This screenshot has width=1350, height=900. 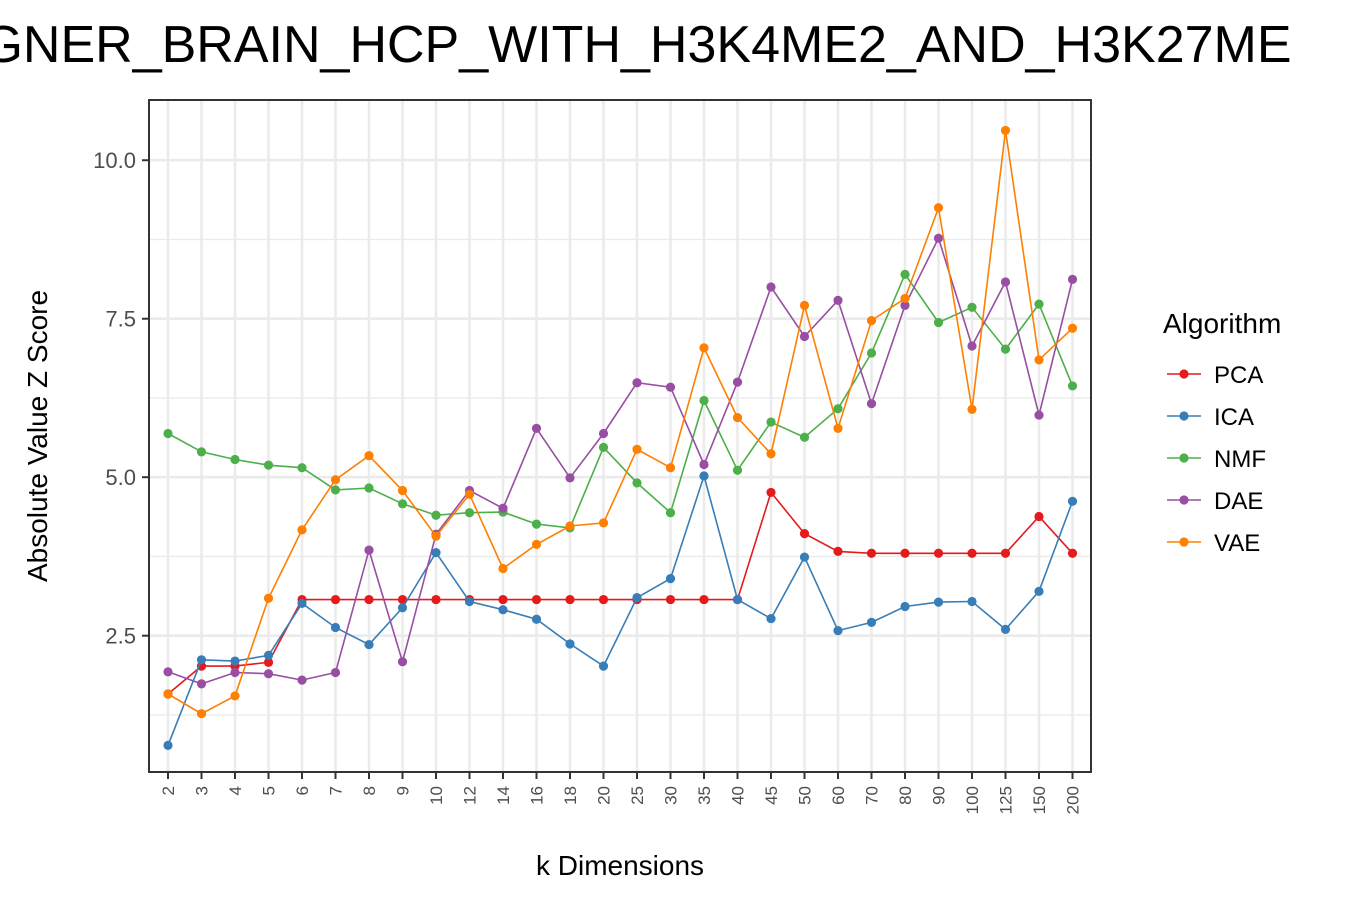 What do you see at coordinates (905, 795) in the screenshot?
I see `x-tick-label: 80` at bounding box center [905, 795].